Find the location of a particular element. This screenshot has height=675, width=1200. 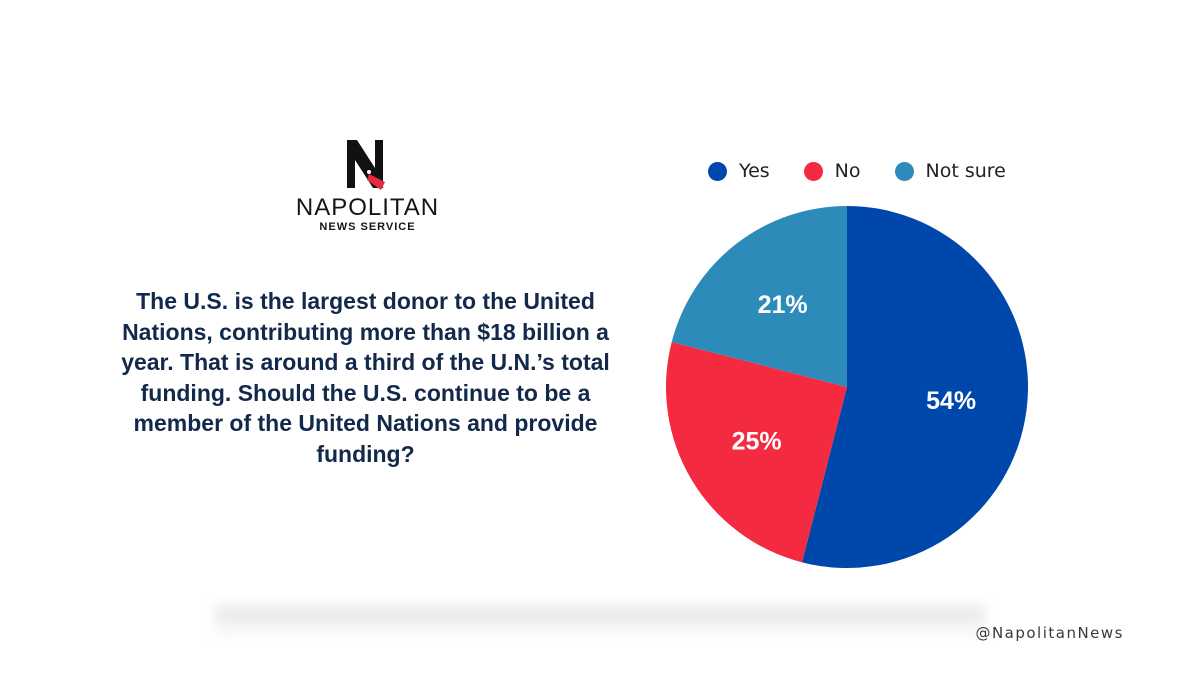

drop-shadow is located at coordinates (600, 623).